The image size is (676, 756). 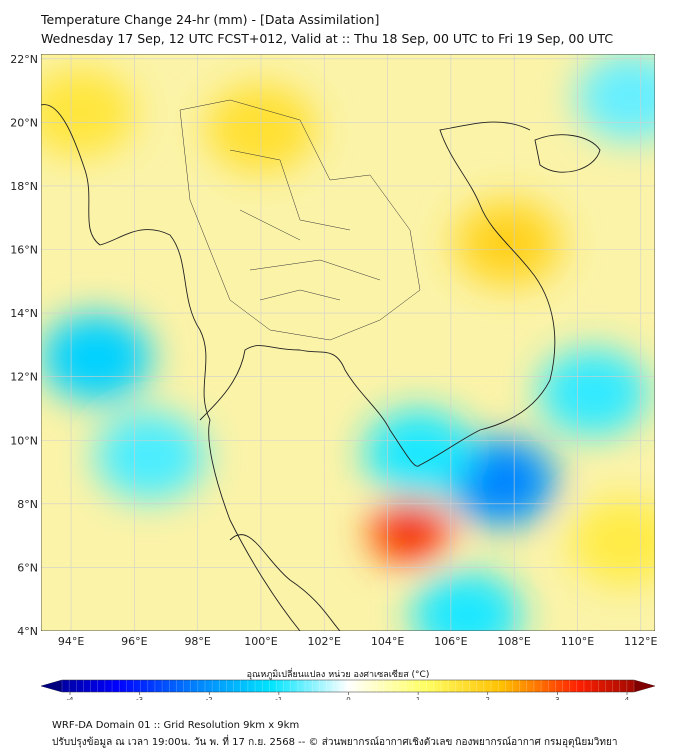 What do you see at coordinates (348, 689) in the screenshot?
I see `colorbar: -4 -3 -2 -1 0 1 2 3 4` at bounding box center [348, 689].